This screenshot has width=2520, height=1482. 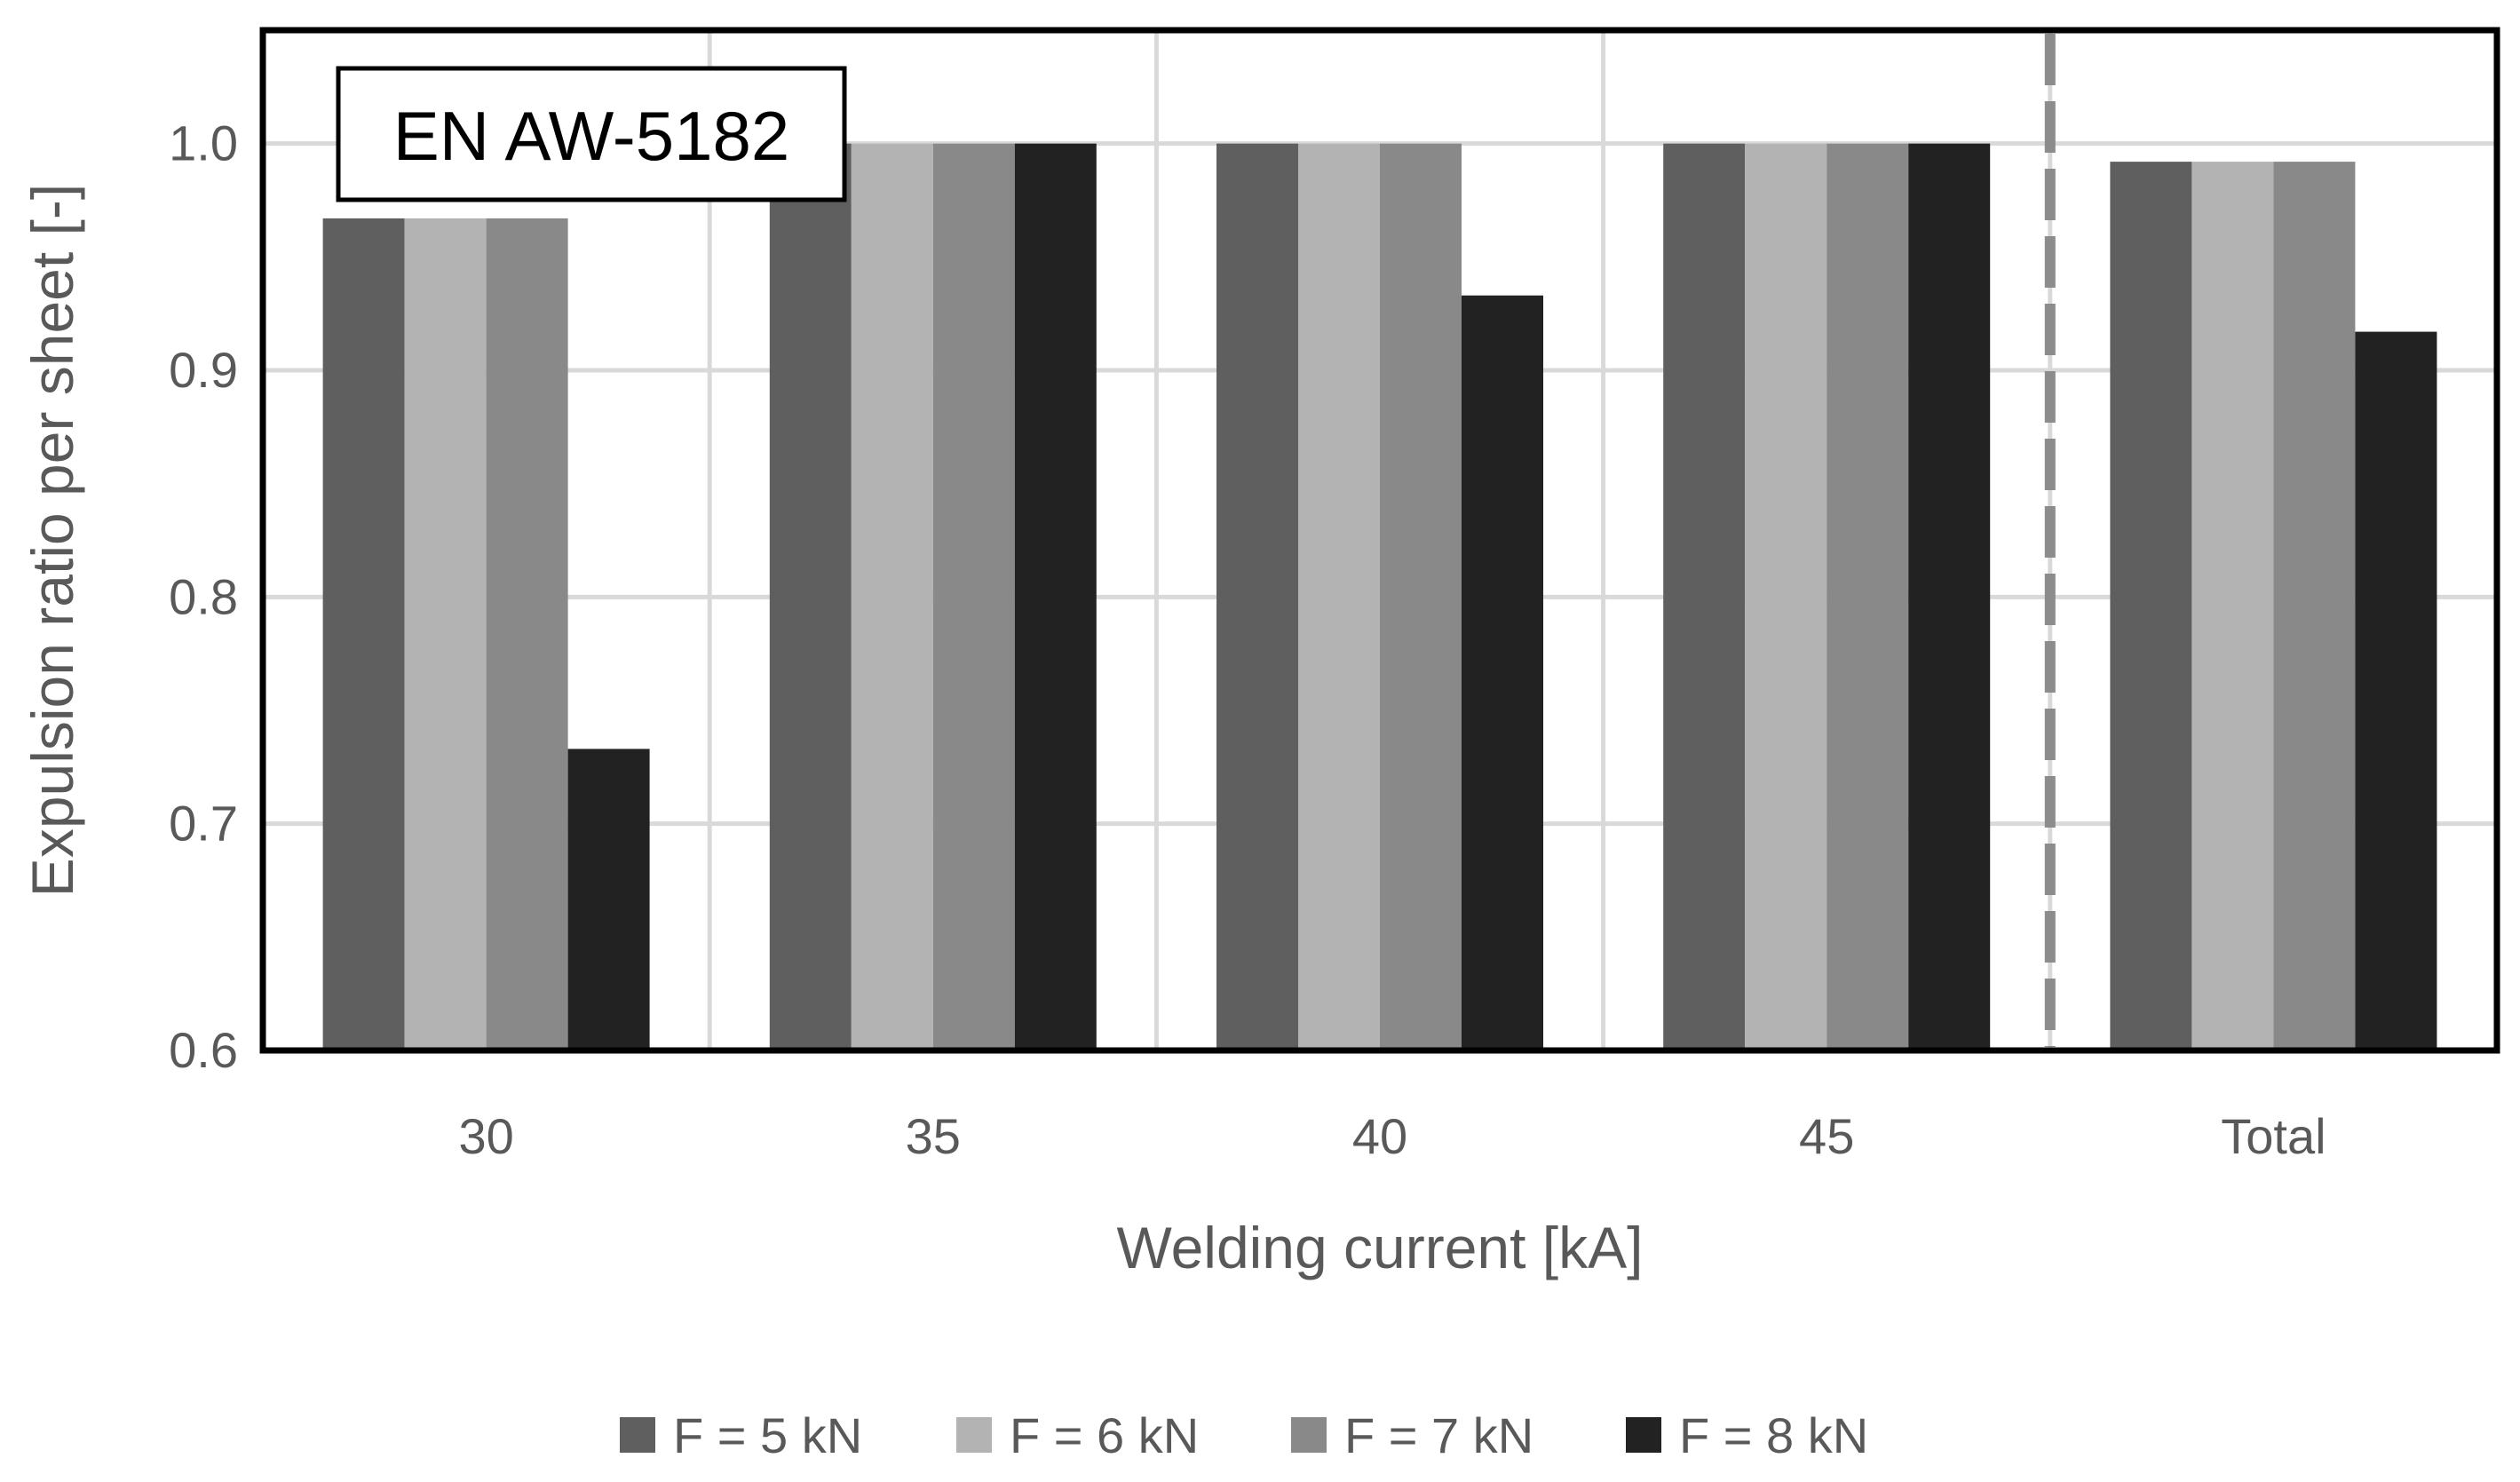 What do you see at coordinates (767, 1435) in the screenshot?
I see `legend-label: F = 5 kN` at bounding box center [767, 1435].